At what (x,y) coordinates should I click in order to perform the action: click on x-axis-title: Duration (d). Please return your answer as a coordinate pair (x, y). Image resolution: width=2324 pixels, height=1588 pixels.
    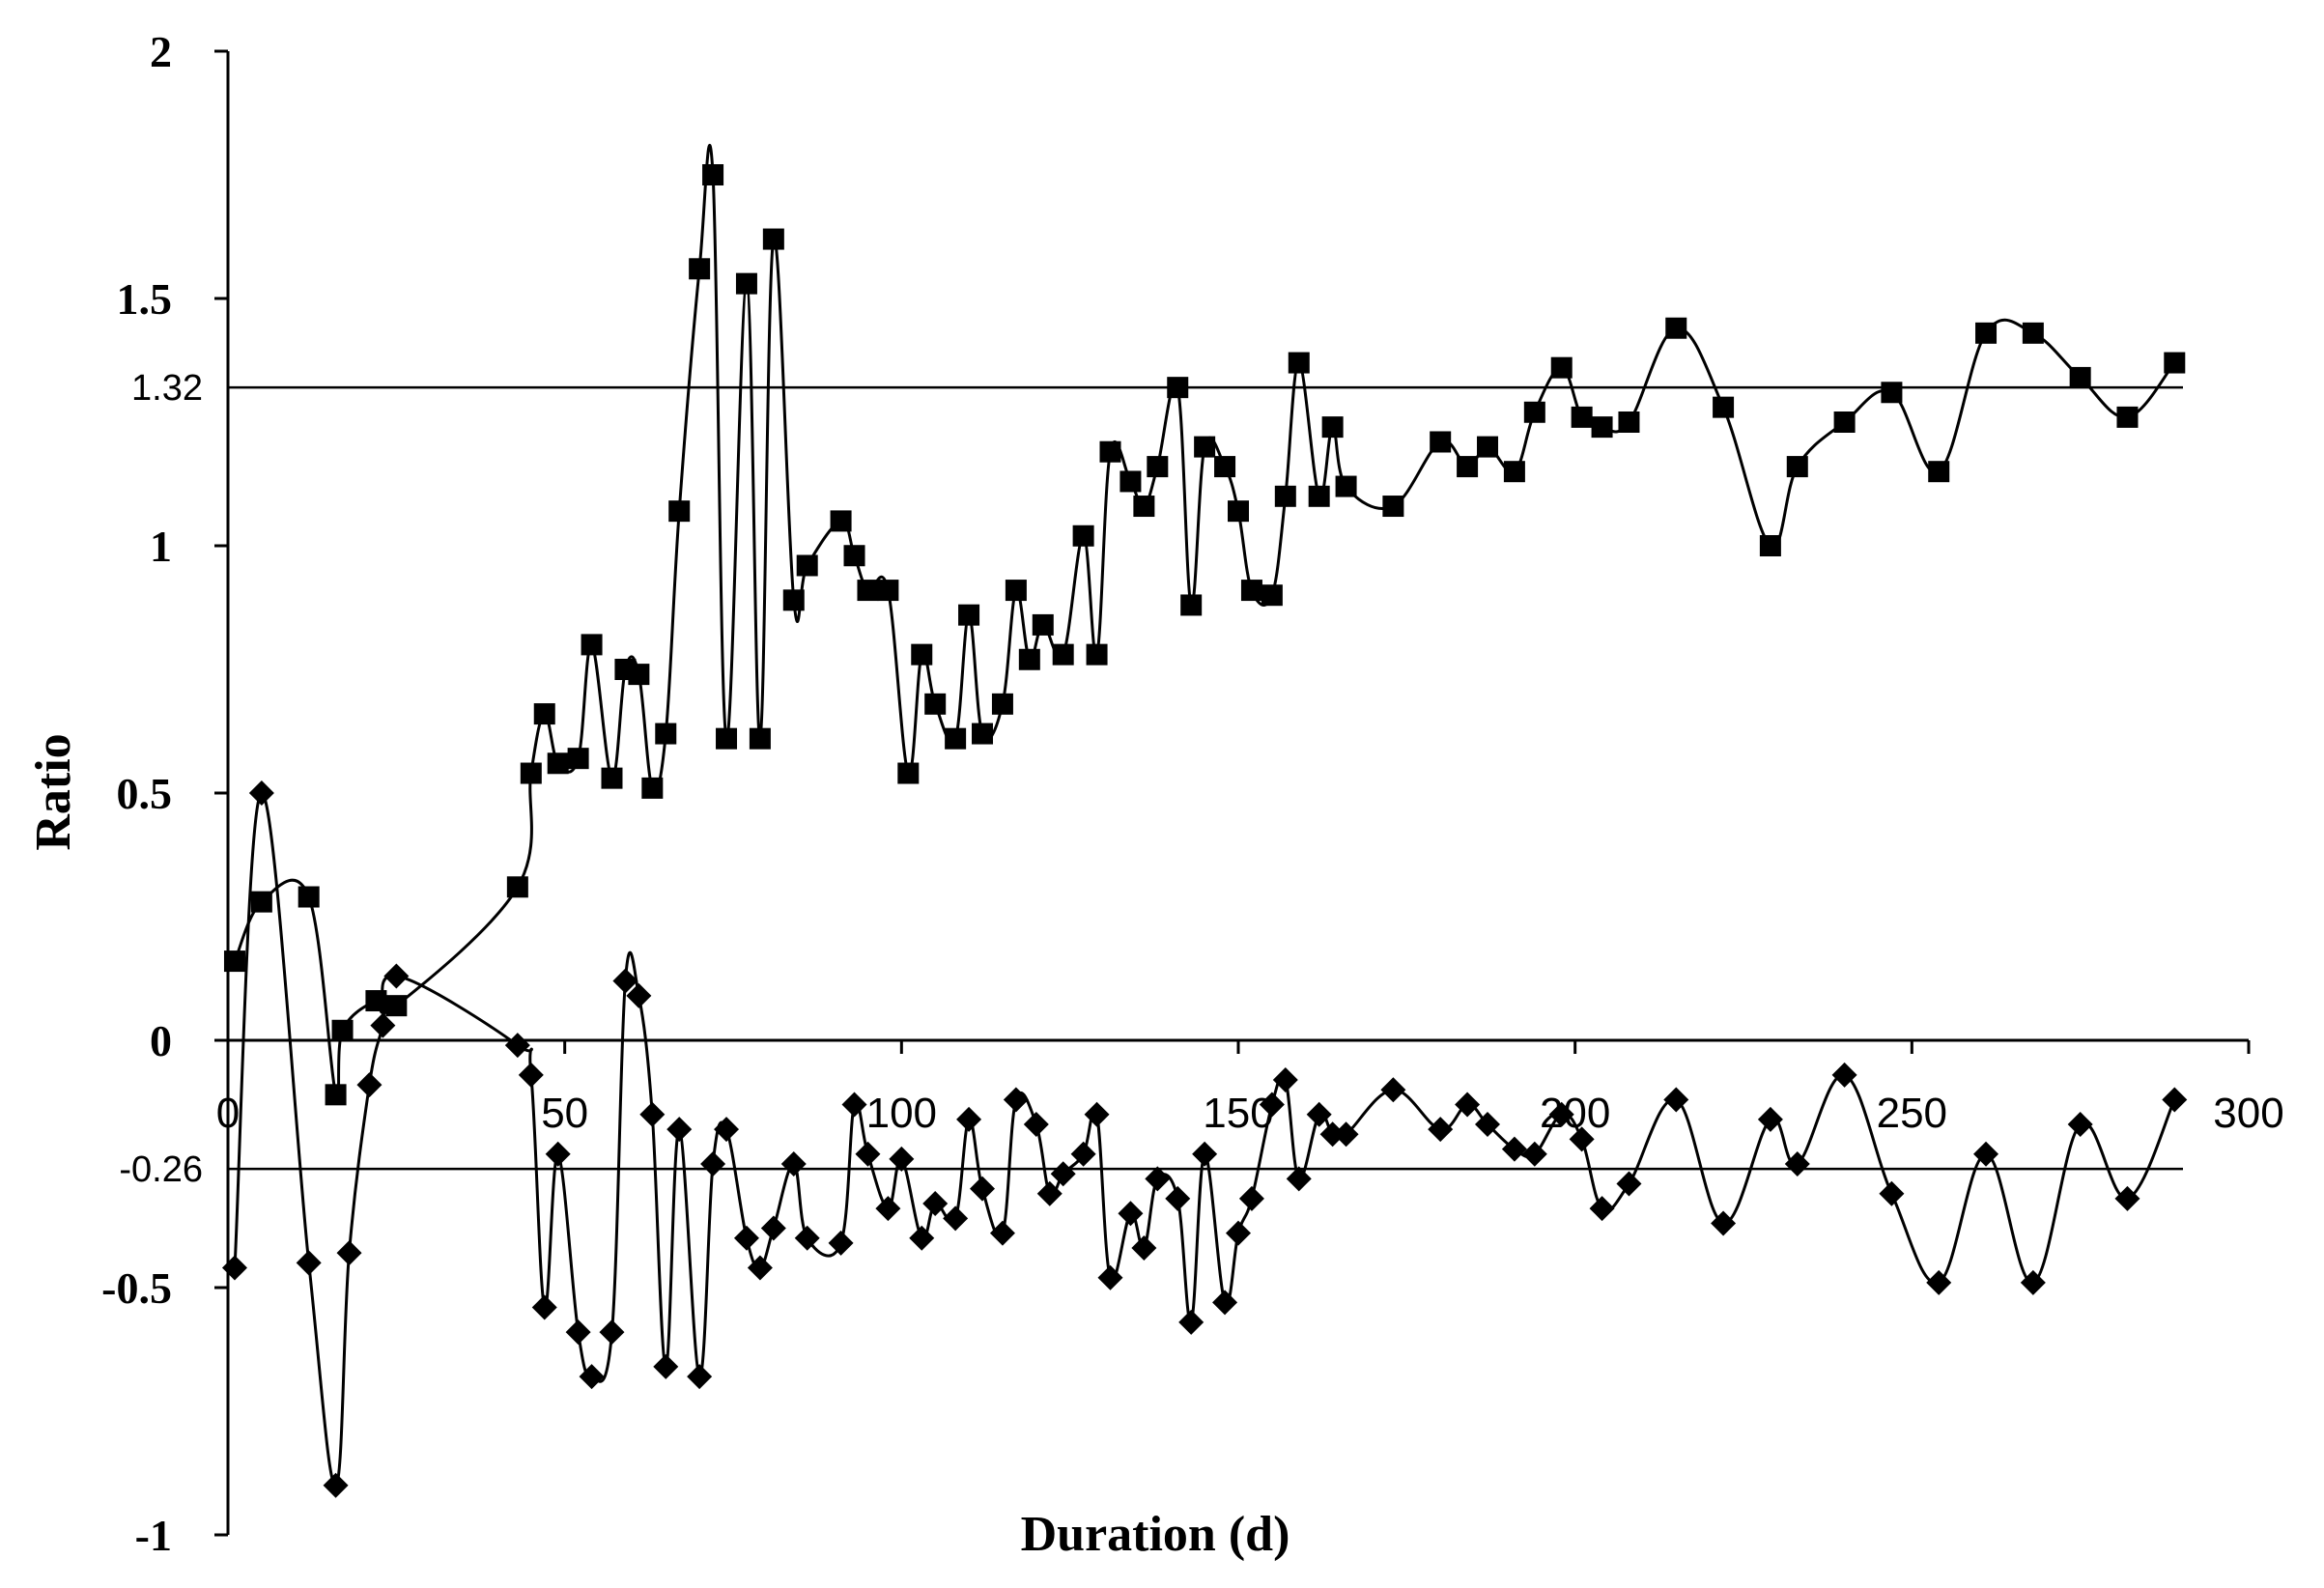
    Looking at the image, I should click on (1155, 1535).